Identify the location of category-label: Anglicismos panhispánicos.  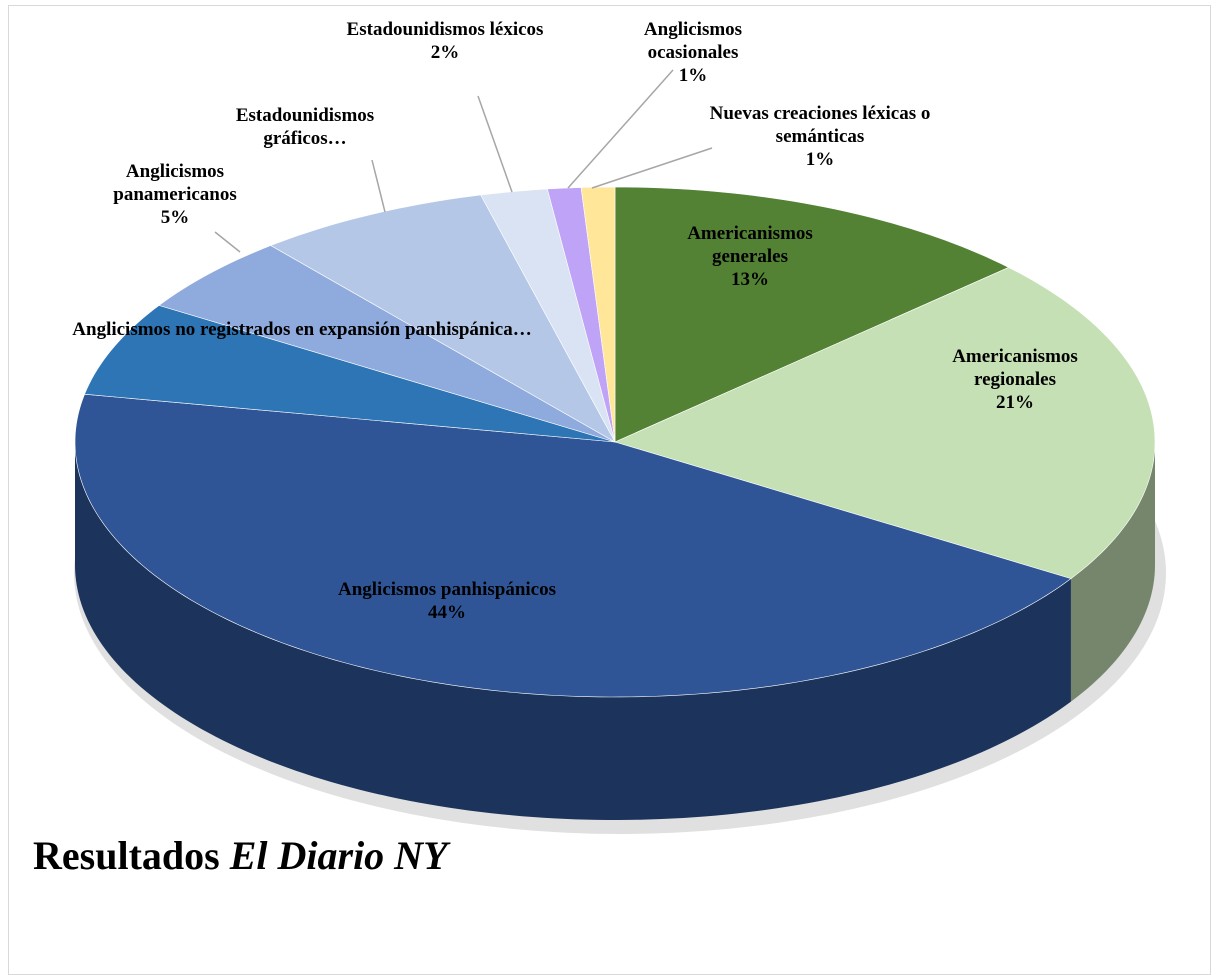
(447, 589).